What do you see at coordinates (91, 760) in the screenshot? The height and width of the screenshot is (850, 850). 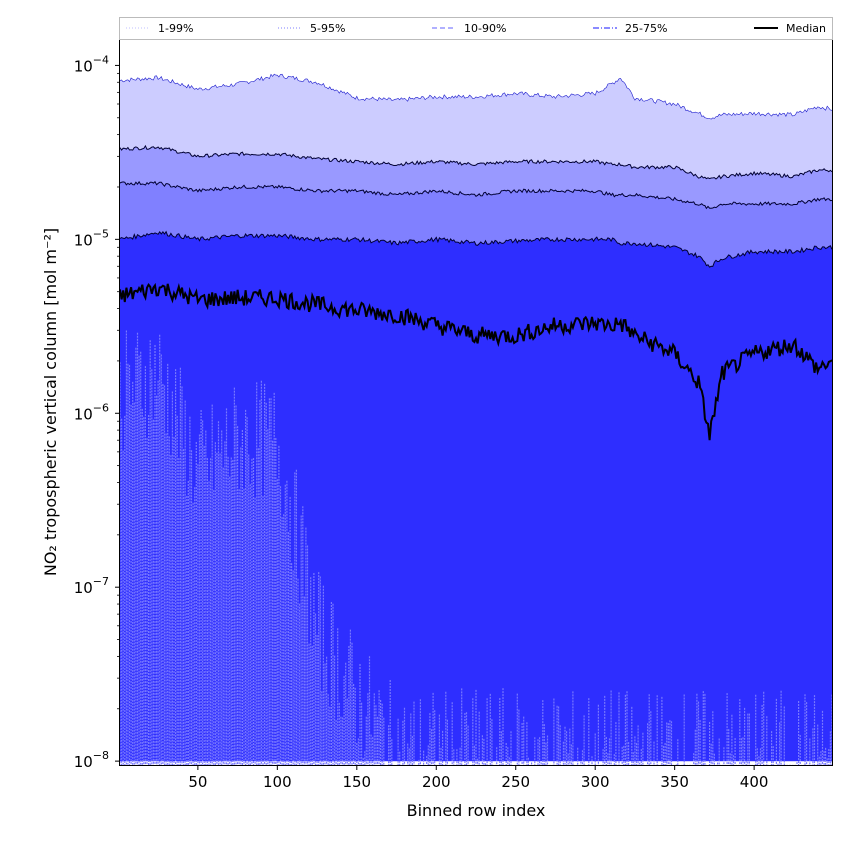 I see `y-tick-label: 10⁻⁸` at bounding box center [91, 760].